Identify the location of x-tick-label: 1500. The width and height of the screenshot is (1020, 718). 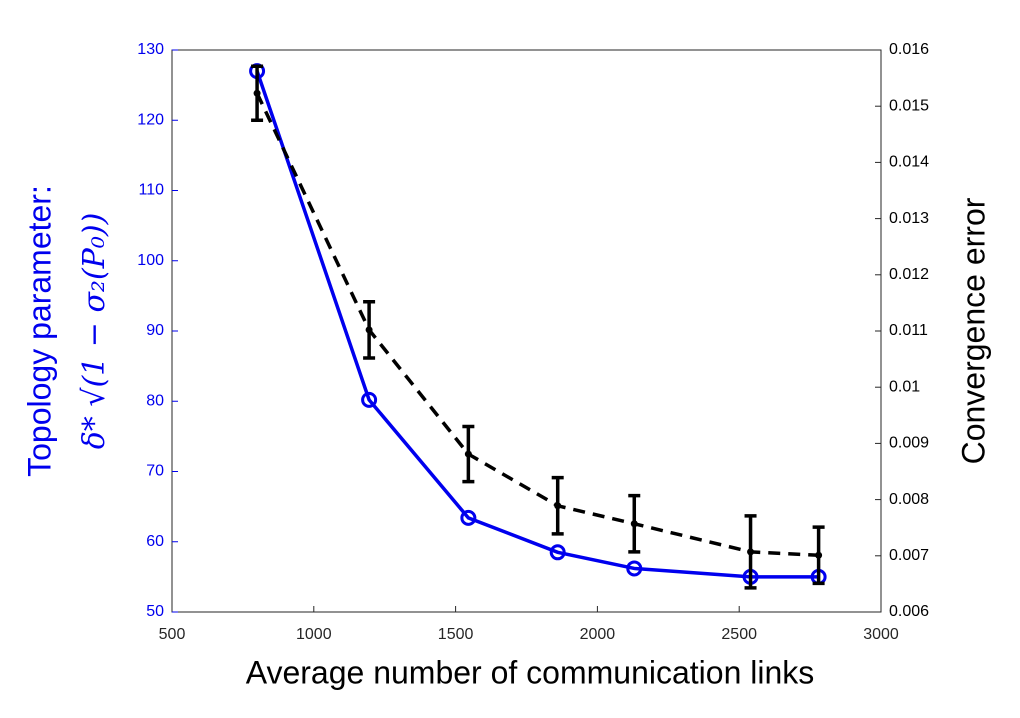
(456, 634).